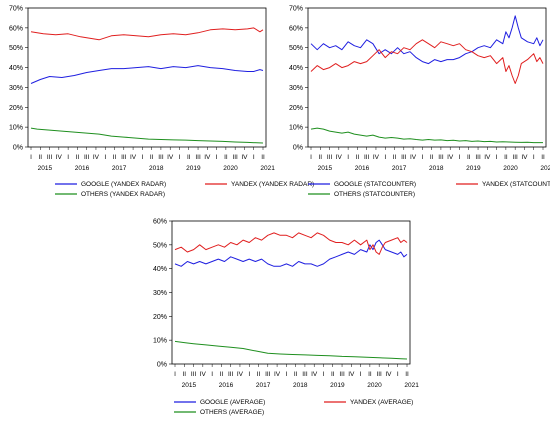  What do you see at coordinates (232, 412) in the screenshot?
I see `legend-label: OTHERS (AVERAGE)` at bounding box center [232, 412].